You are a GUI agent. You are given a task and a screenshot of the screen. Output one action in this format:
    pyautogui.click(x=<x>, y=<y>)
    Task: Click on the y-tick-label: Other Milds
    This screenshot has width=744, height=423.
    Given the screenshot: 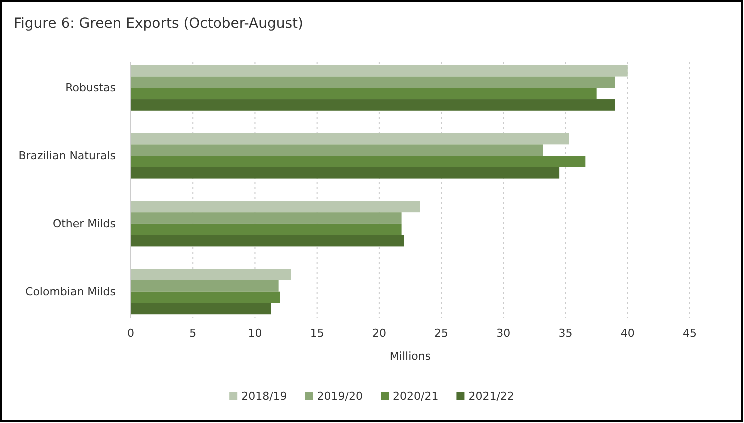 What is the action you would take?
    pyautogui.click(x=84, y=223)
    